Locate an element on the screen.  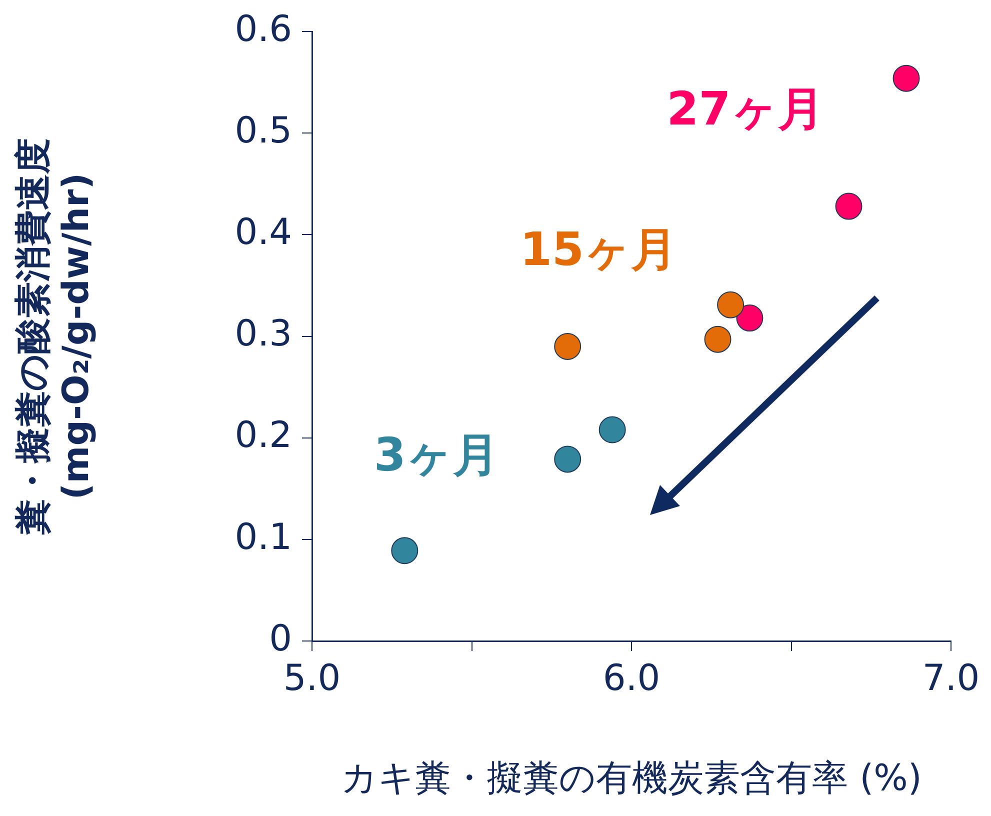
y-tick-label: 0 is located at coordinates (280, 639).